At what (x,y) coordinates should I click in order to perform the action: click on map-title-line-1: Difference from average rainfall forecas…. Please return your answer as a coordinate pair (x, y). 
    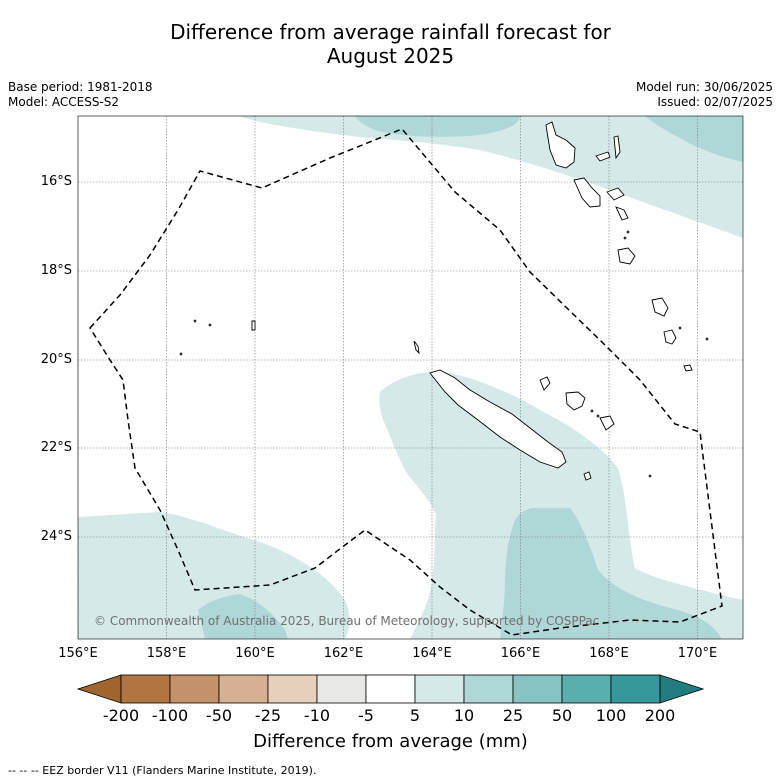
    Looking at the image, I should click on (390, 32).